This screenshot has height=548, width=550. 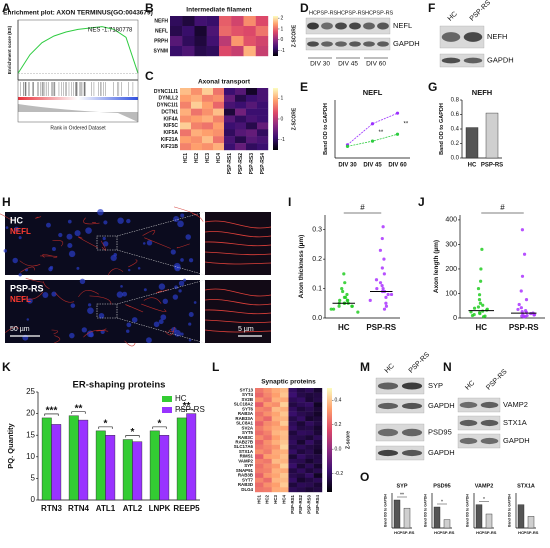 What do you see at coordinates (248, 479) in the screenshot?
I see `row-label: SYT7` at bounding box center [248, 479].